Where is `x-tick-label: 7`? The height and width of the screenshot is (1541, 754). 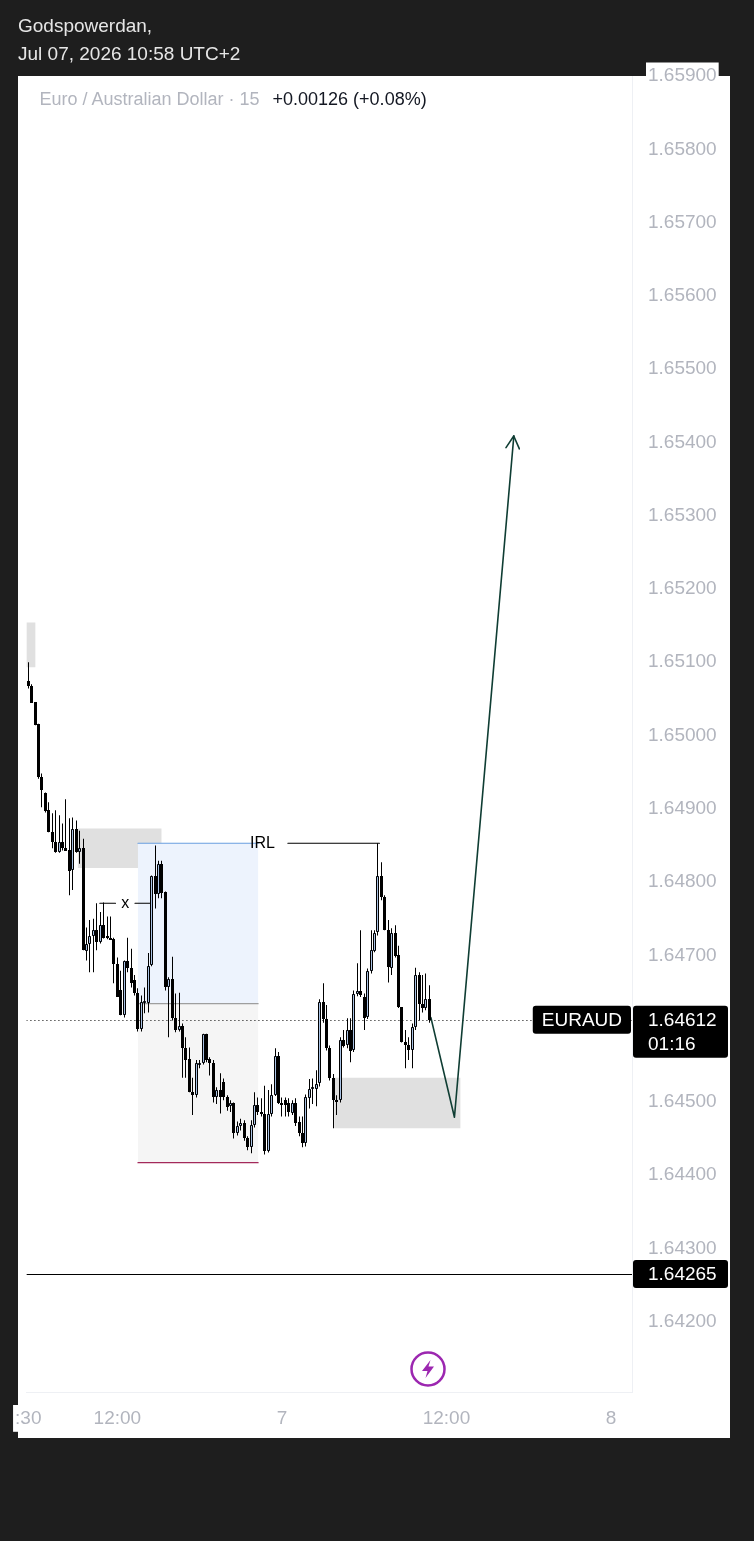
x-tick-label: 7 is located at coordinates (282, 1417).